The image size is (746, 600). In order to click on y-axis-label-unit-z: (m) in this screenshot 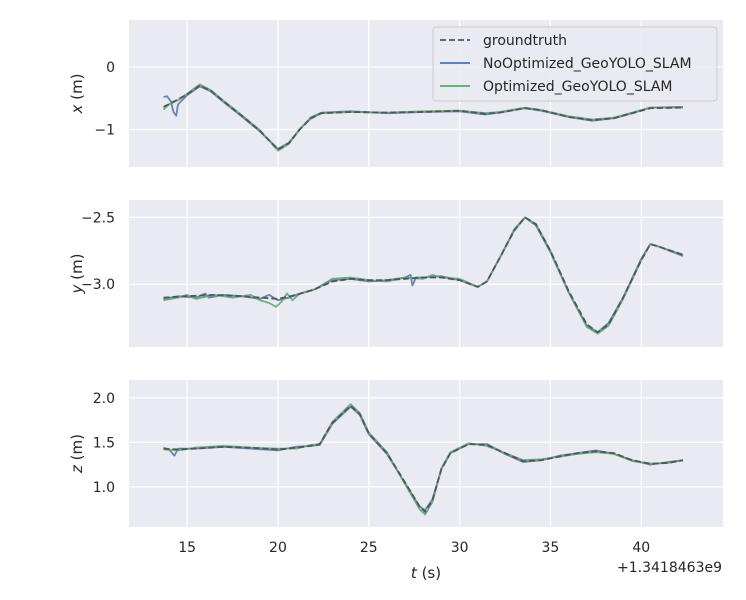, I will do `click(77, 449)`.